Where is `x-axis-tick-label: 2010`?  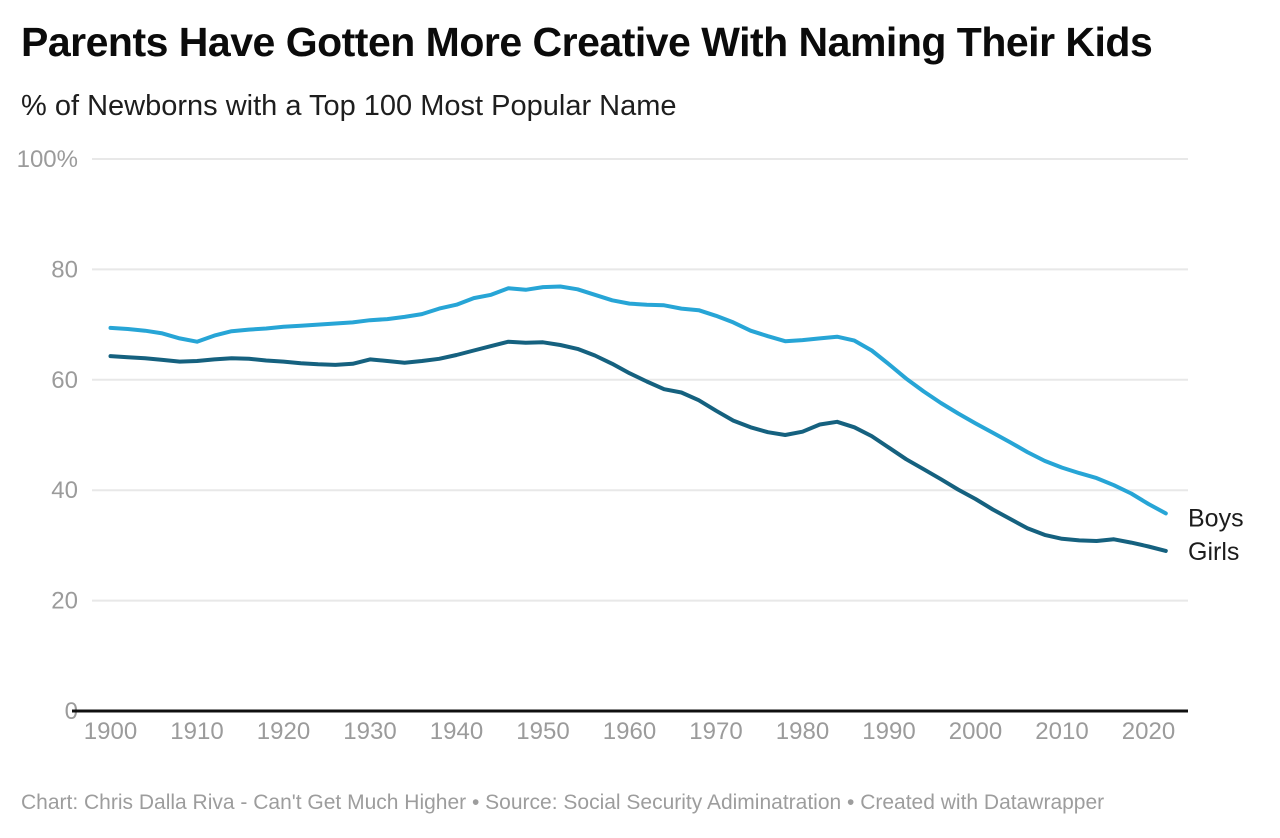 x-axis-tick-label: 2010 is located at coordinates (1061, 731).